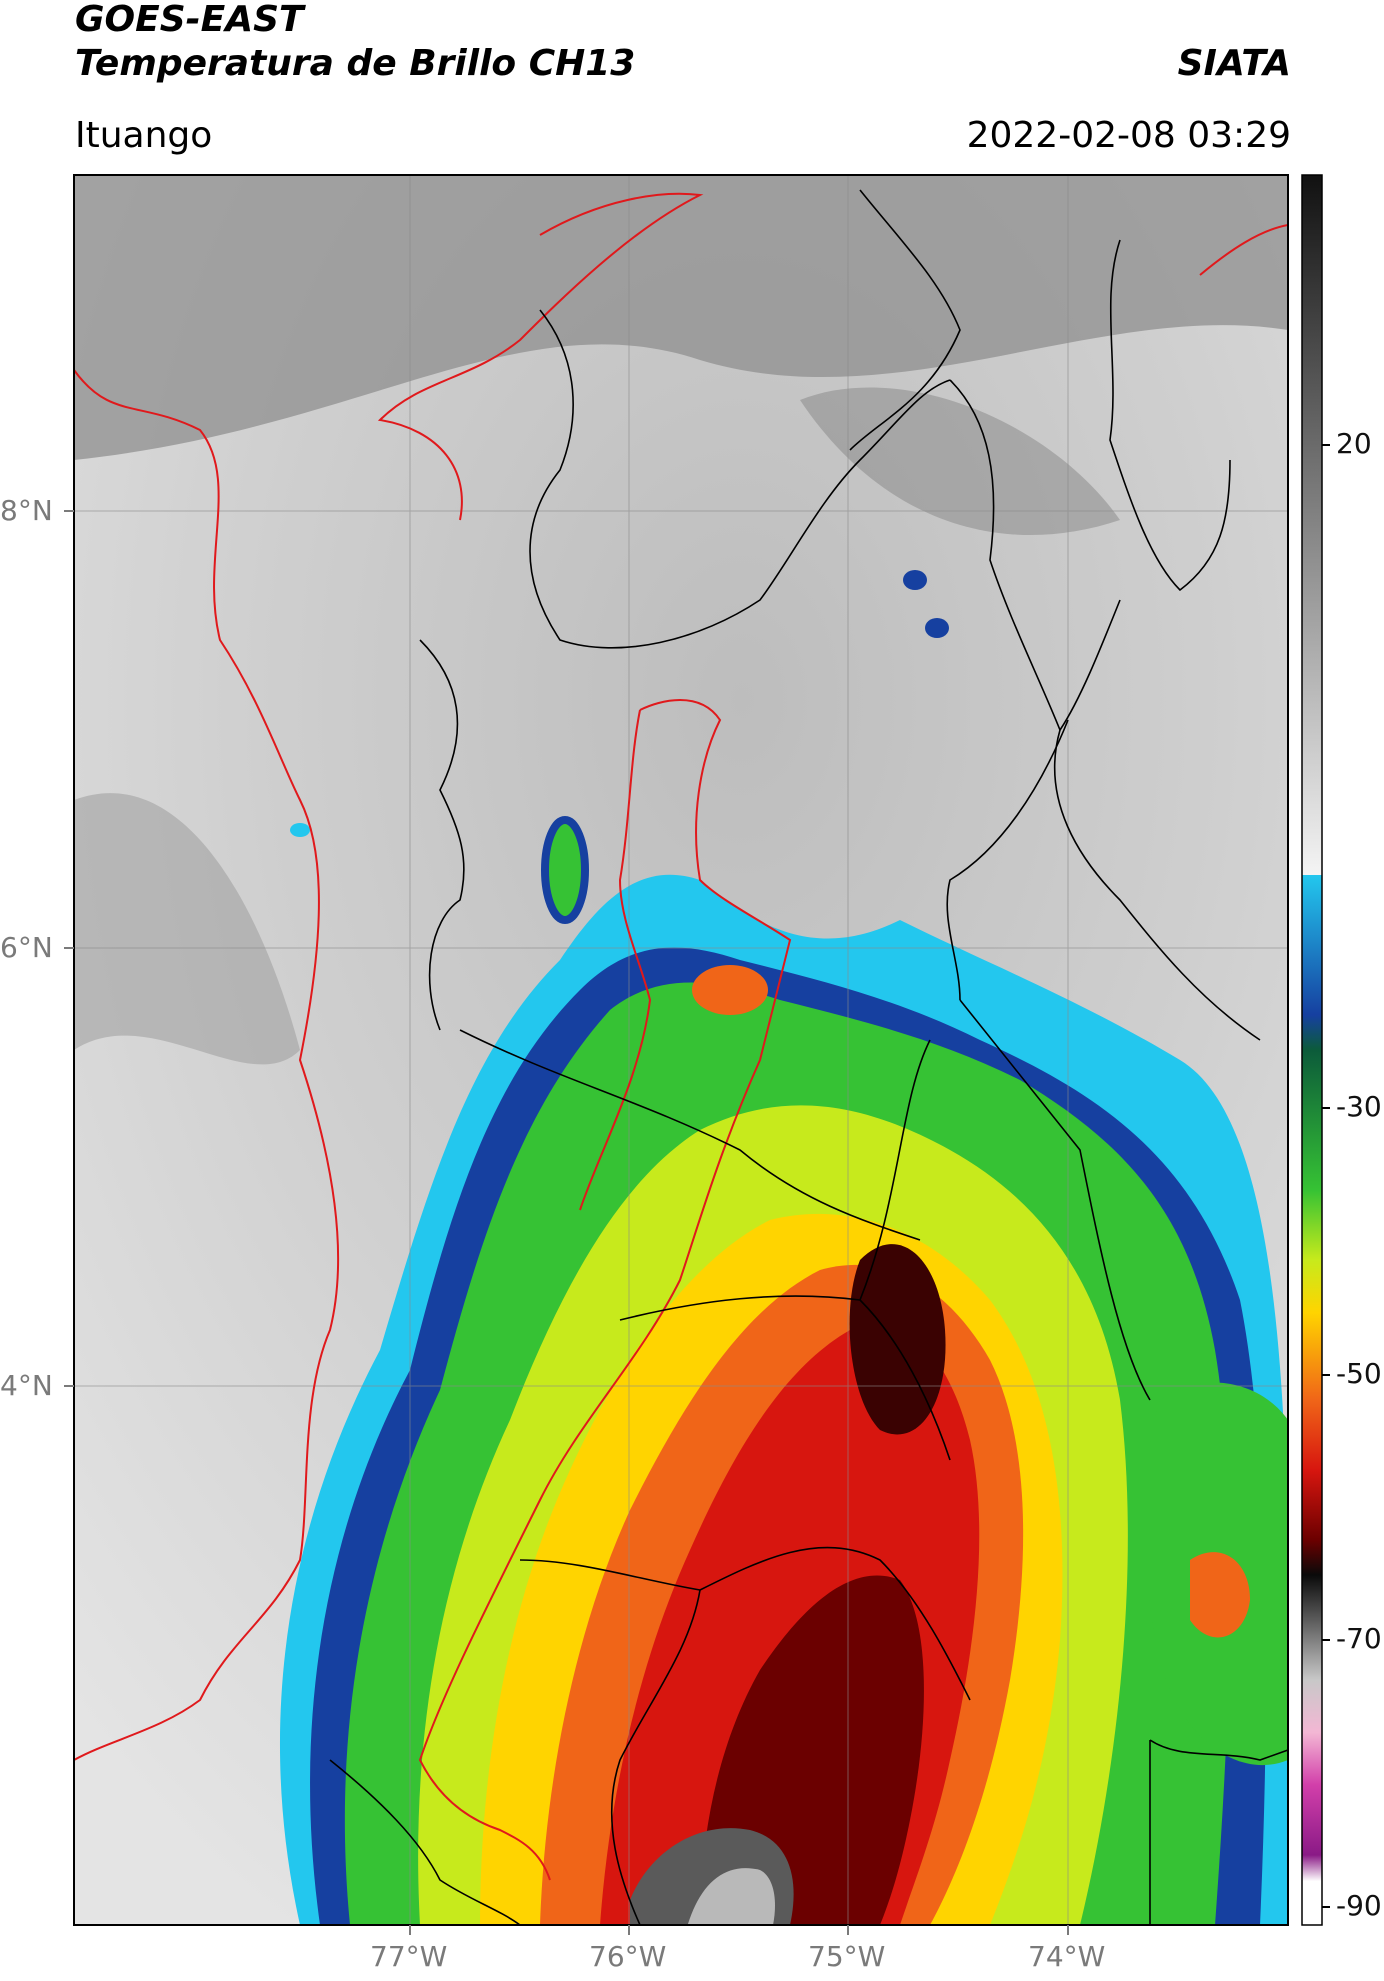 Image resolution: width=1384 pixels, height=1981 pixels. I want to click on storm-core-overshoot, so click(731, 1896).